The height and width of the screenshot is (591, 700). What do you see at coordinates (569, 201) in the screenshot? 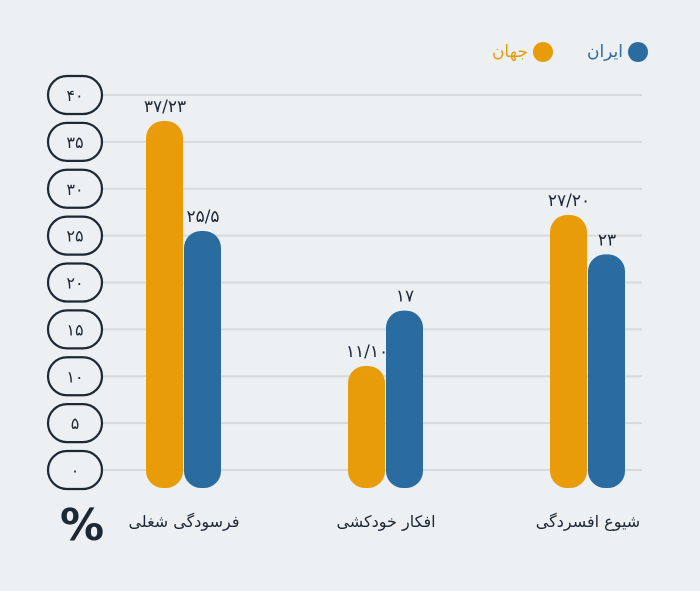
I see `data-label: ۲۷/۲۰` at bounding box center [569, 201].